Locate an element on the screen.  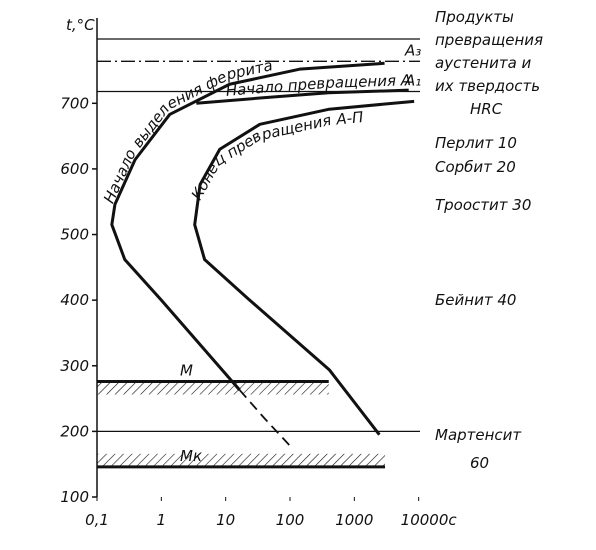
products-title: аустенита и is located at coordinates (483, 63).